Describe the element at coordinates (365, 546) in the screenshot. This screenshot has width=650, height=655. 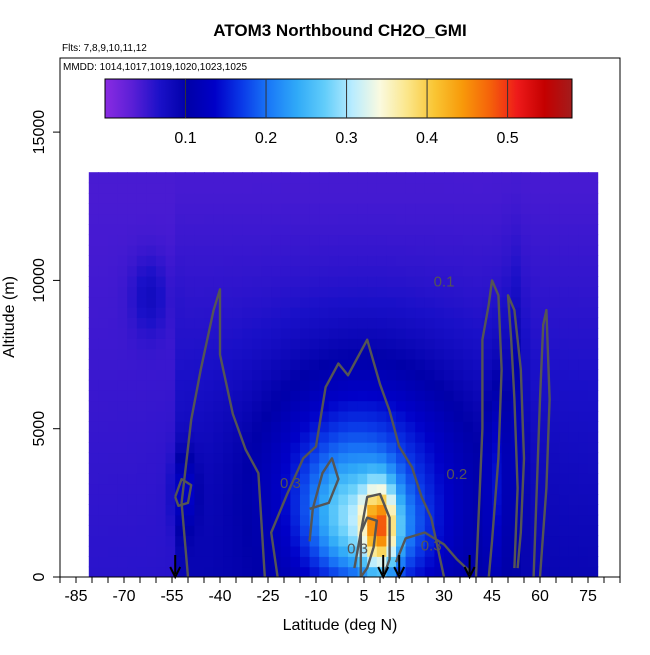
I see `contour-line` at that location.